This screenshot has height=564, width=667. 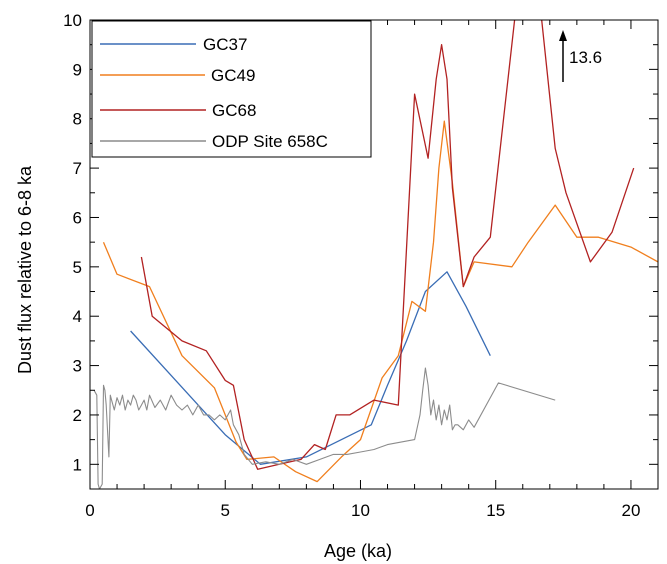 What do you see at coordinates (77, 366) in the screenshot?
I see `y-tick-label: 3` at bounding box center [77, 366].